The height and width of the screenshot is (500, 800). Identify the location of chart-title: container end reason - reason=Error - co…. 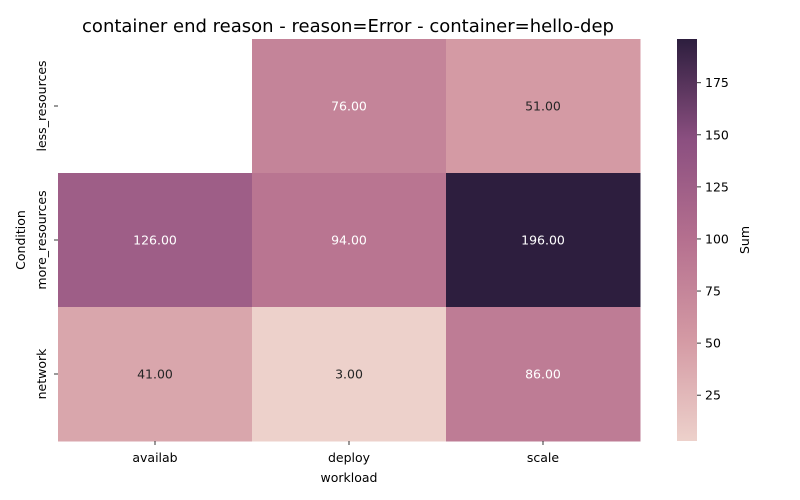
(348, 26).